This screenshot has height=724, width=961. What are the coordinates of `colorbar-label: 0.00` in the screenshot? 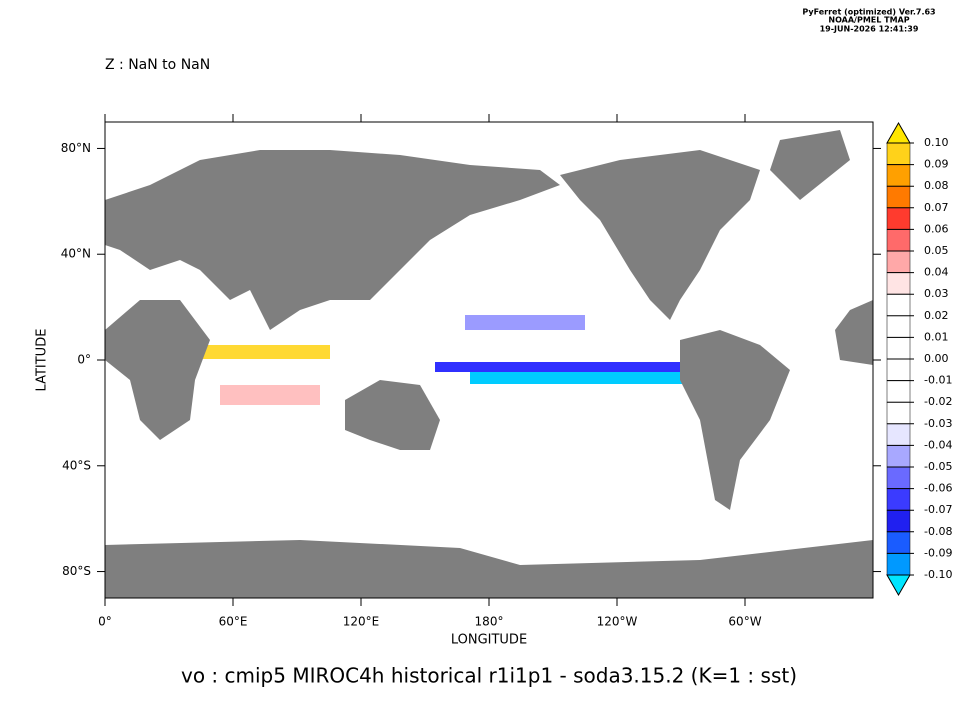 It's located at (936, 358).